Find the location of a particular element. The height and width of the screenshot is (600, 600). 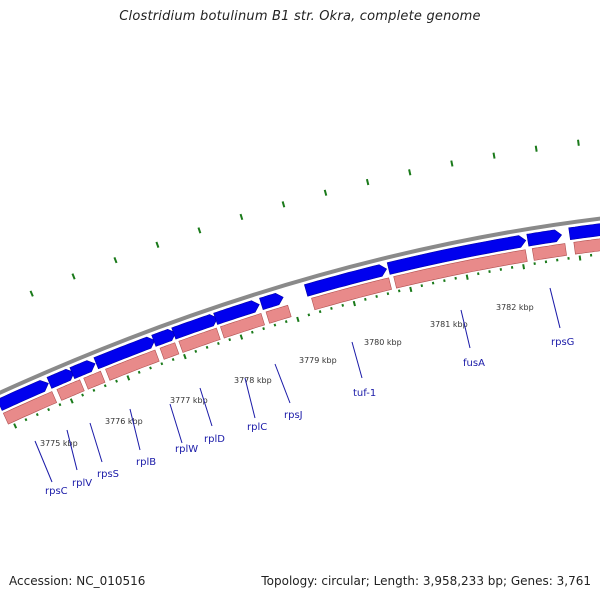

kbp-label: 3778 kbp is located at coordinates (253, 380).